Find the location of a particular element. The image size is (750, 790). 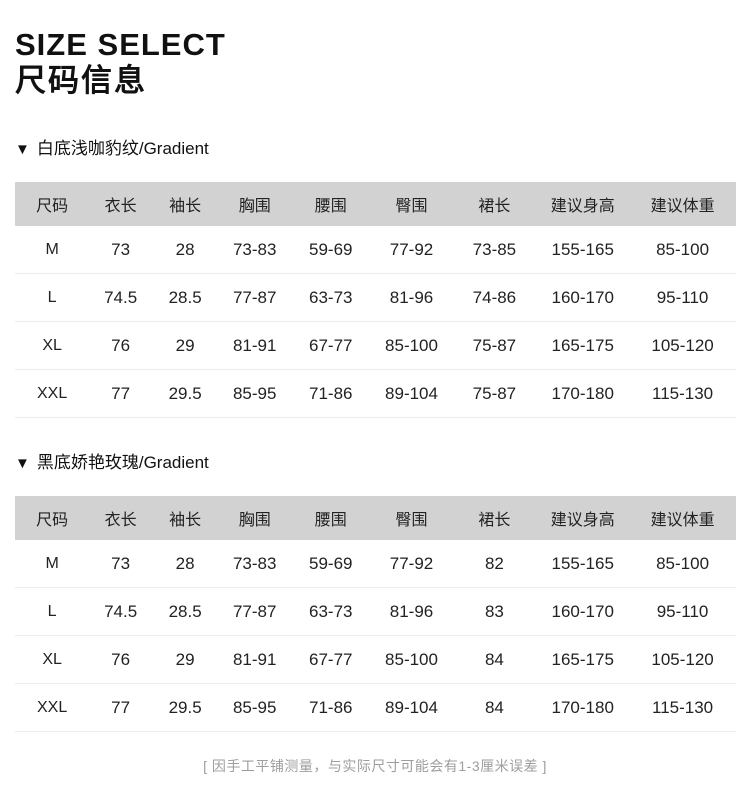

measurement-cell: 82 is located at coordinates (494, 563).